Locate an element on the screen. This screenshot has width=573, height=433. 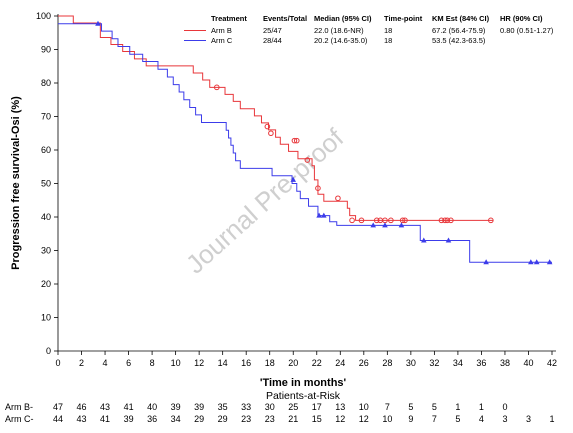
x-tick-label: 6 is located at coordinates (128, 363).